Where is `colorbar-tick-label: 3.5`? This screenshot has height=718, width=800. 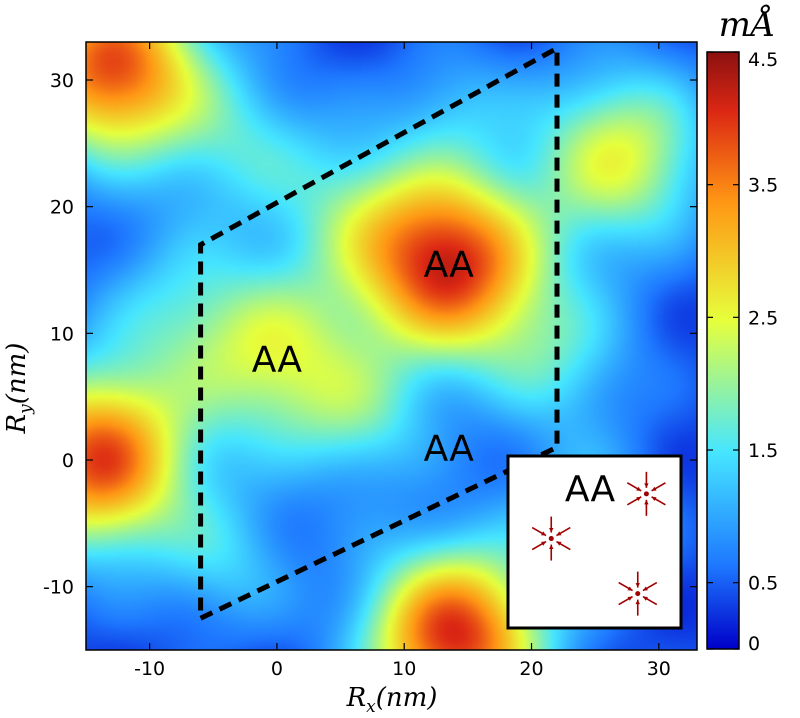 colorbar-tick-label: 3.5 is located at coordinates (763, 186).